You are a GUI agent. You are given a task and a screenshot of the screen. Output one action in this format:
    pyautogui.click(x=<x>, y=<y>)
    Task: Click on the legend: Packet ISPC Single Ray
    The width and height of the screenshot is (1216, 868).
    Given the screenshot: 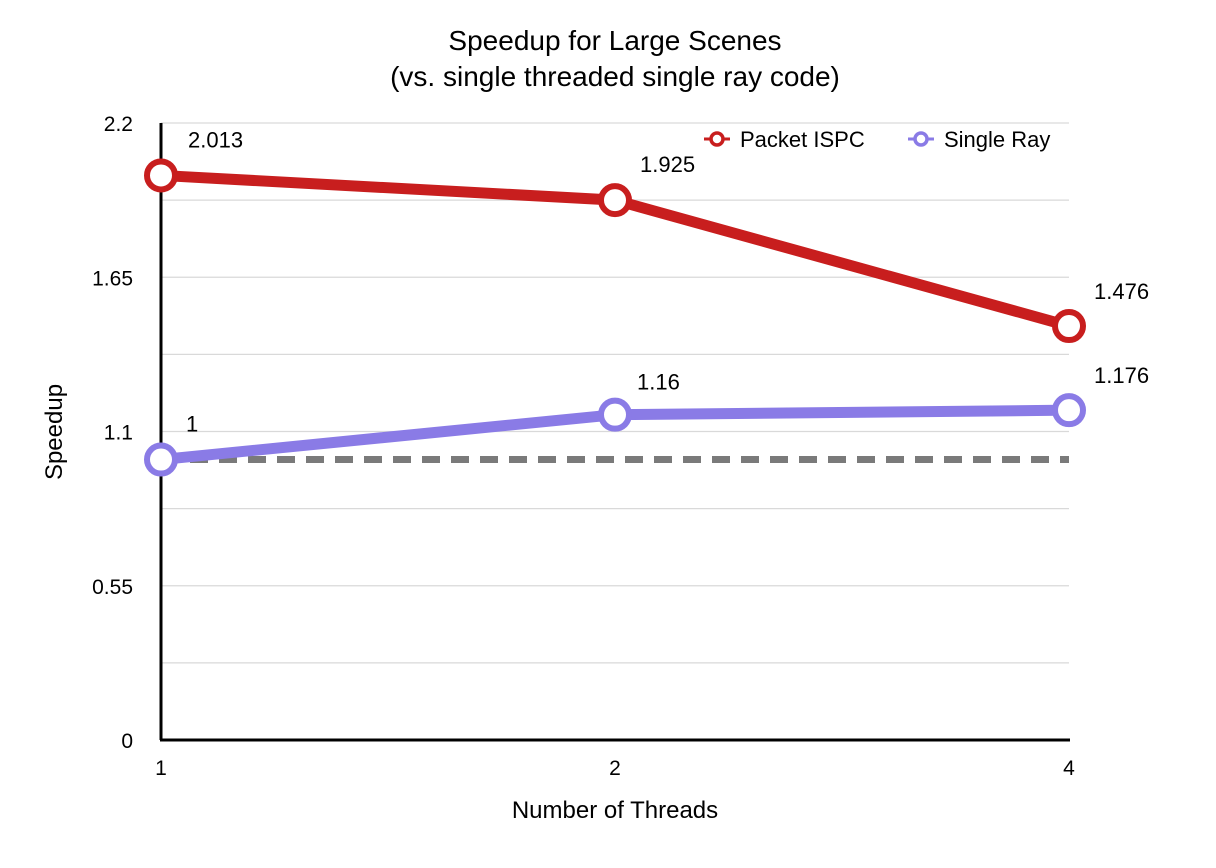 What is the action you would take?
    pyautogui.click(x=877, y=139)
    